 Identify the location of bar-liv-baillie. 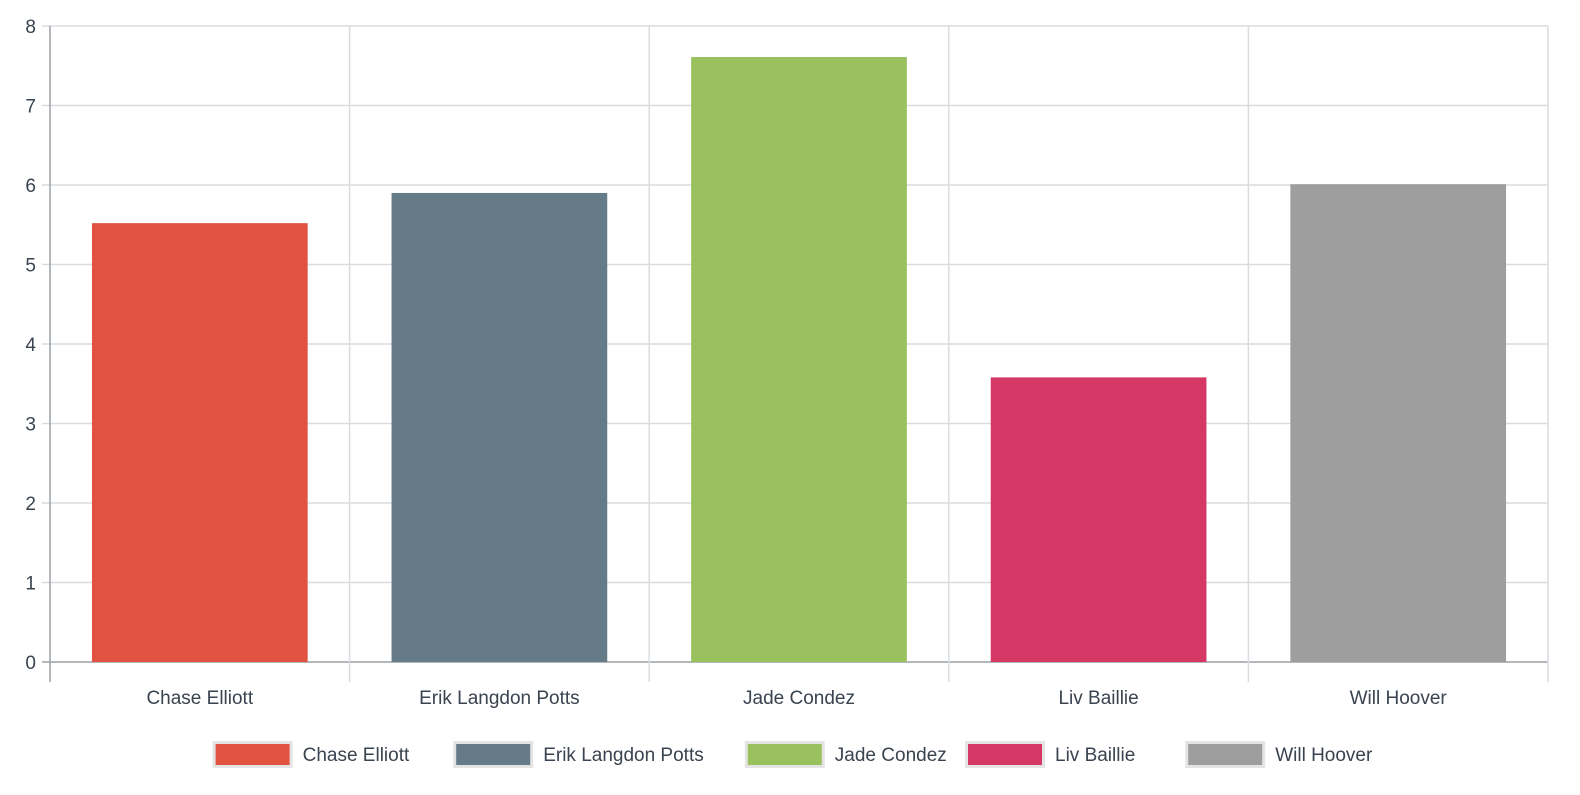
(1098, 519).